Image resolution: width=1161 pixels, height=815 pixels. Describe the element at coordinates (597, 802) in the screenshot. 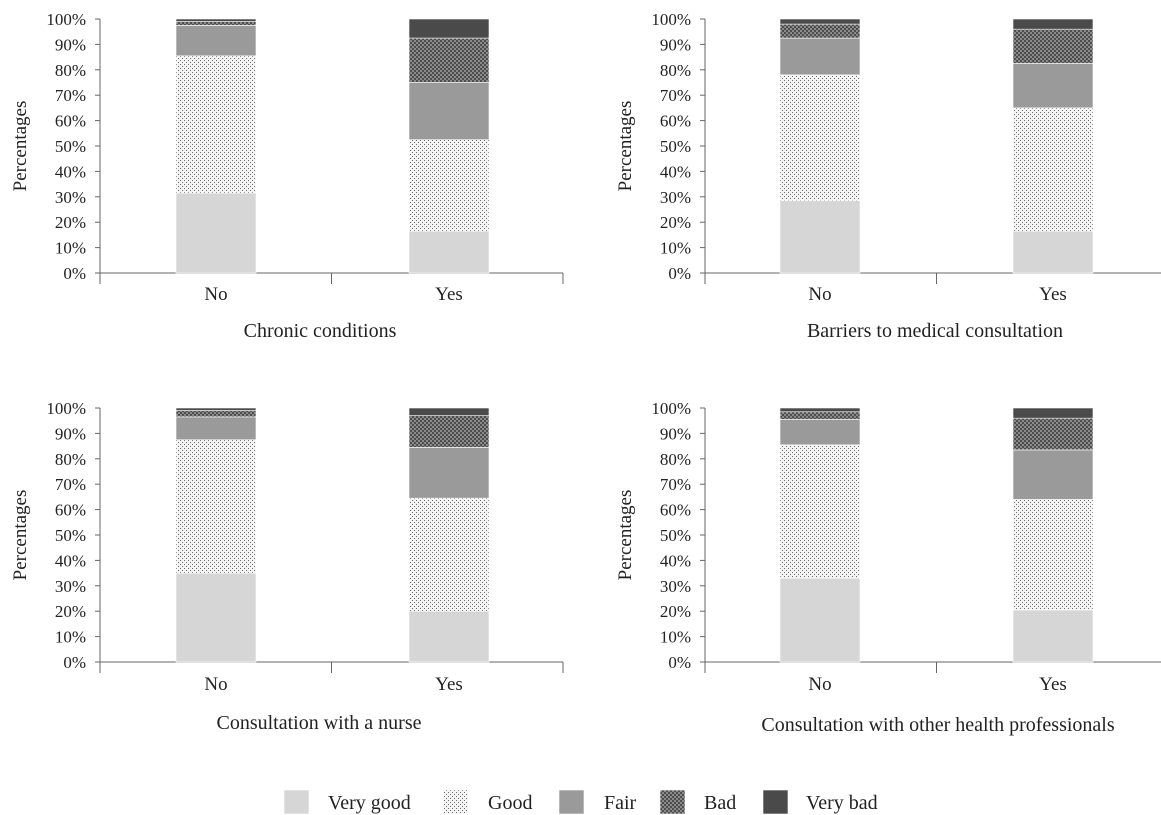

I see `legend-item-fair: Fair` at that location.